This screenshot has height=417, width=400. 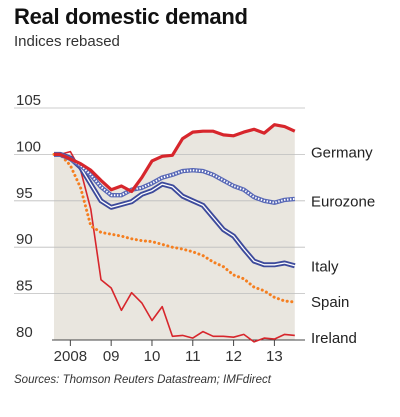 I want to click on series-label-eurozone: Eurozone, so click(x=343, y=202).